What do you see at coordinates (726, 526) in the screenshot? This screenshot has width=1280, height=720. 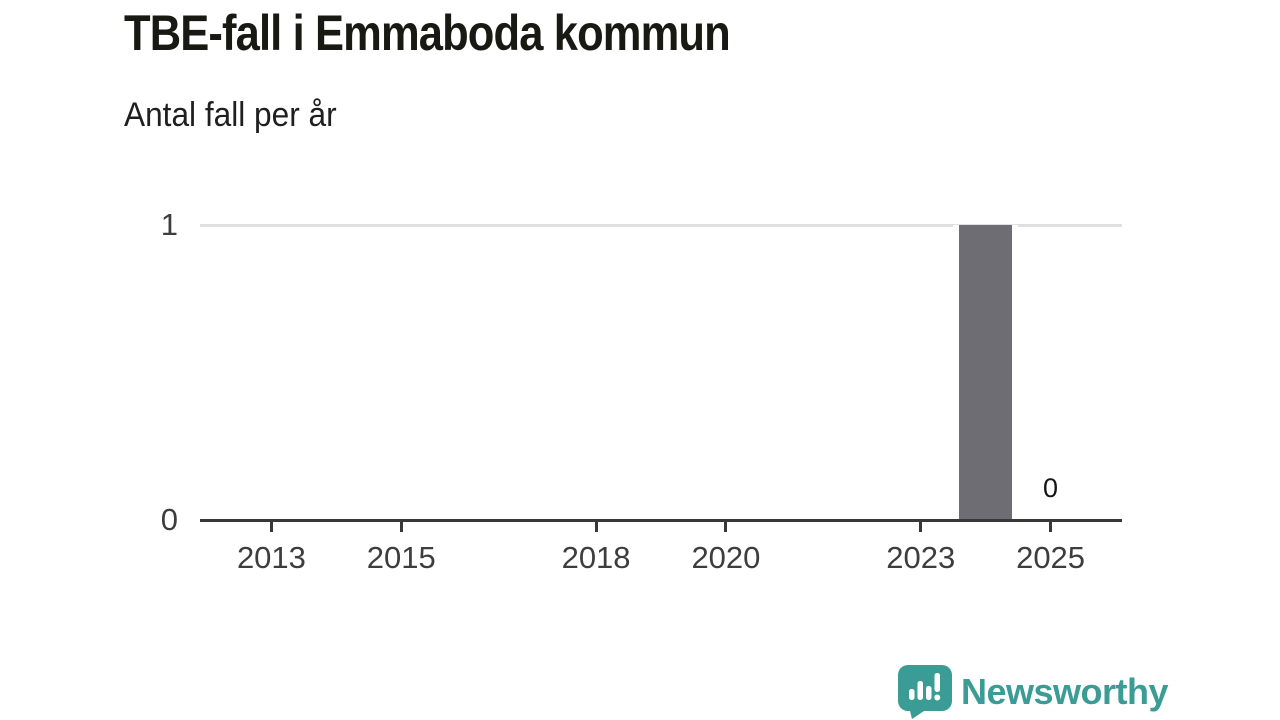 I see `x-axis-tick-2020` at bounding box center [726, 526].